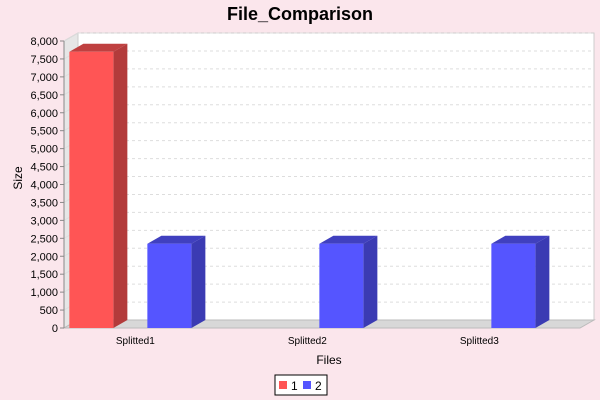 The width and height of the screenshot is (600, 400). Describe the element at coordinates (135, 341) in the screenshot. I see `x-tick-label: Splitted1` at that location.